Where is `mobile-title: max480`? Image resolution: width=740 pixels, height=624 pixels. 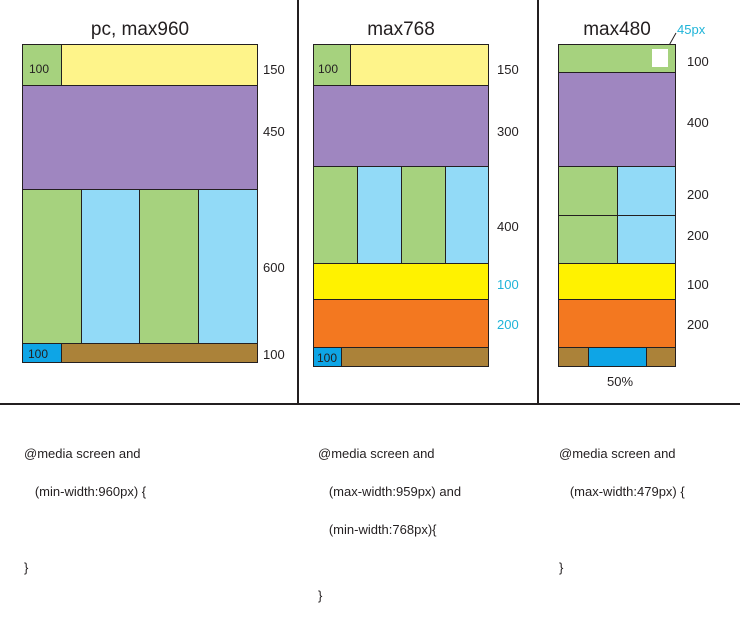 mobile-title: max480 is located at coordinates (617, 29).